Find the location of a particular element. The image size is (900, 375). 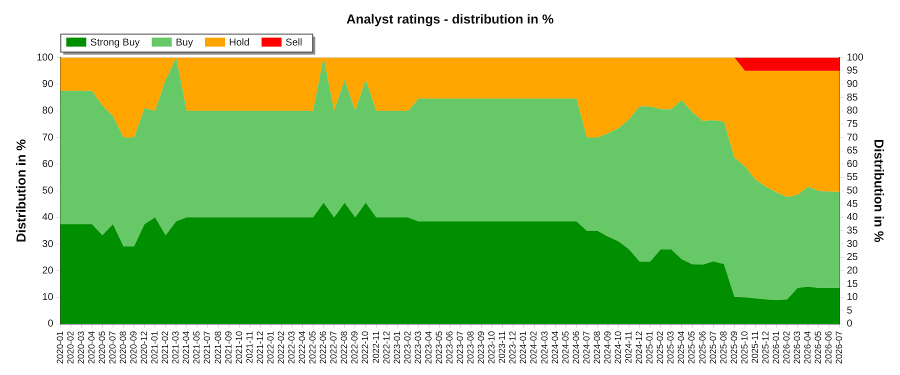

y2-tick-label: 20 is located at coordinates (852, 270).